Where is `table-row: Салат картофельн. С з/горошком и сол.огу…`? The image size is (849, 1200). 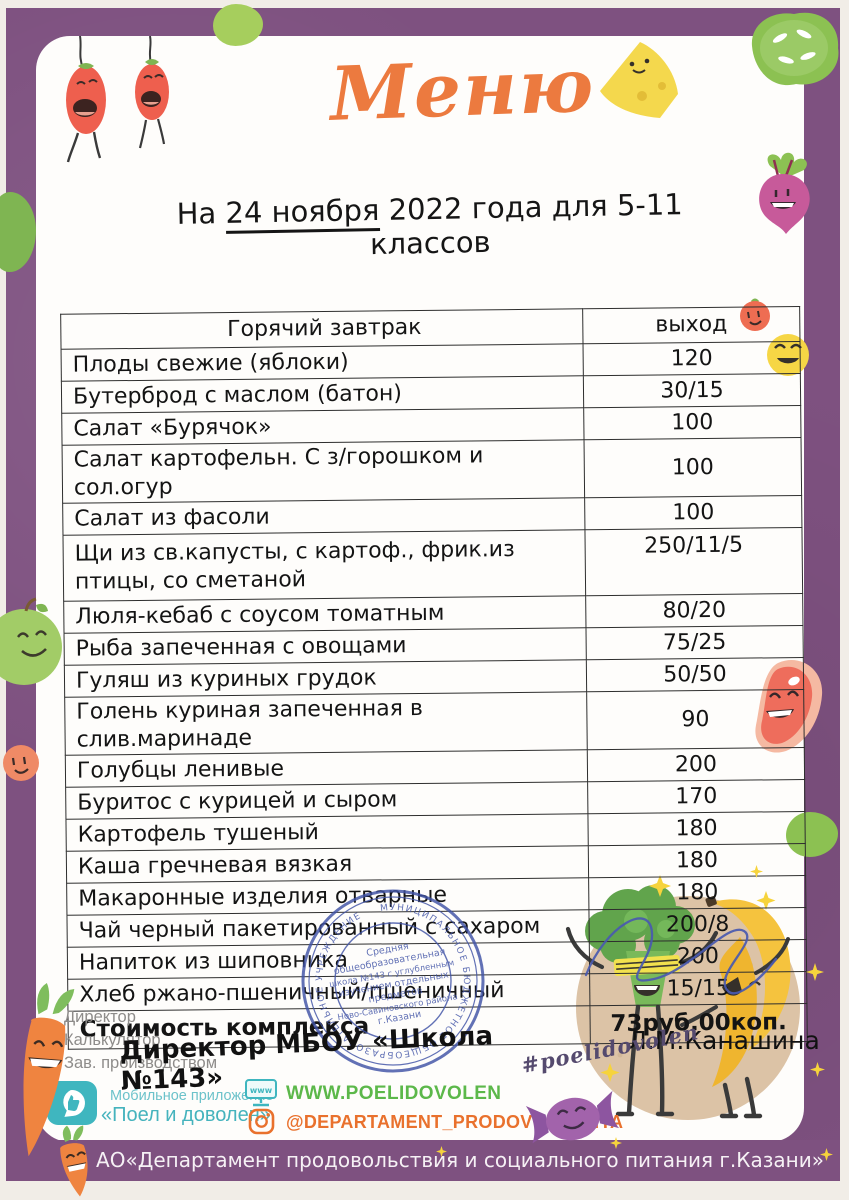
table-row: Салат картофельн. С з/горошком и сол.огу… is located at coordinates (432, 470).